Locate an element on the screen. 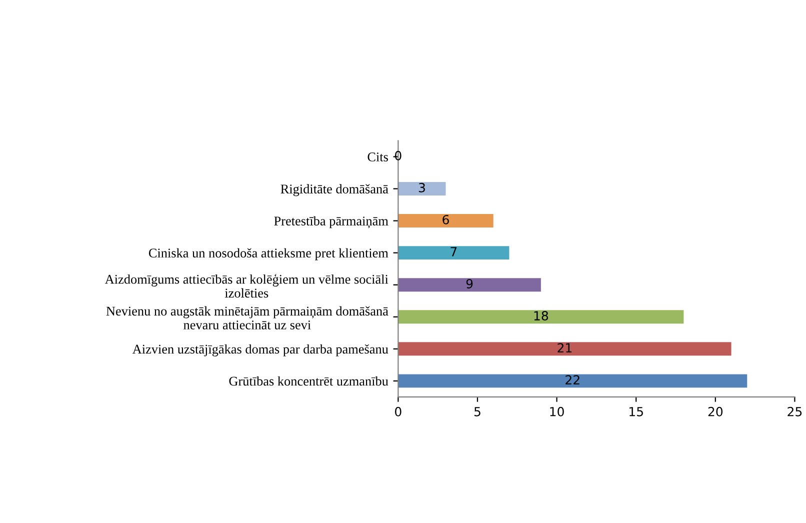 This screenshot has width=806, height=523. x-tick-label: 0 is located at coordinates (398, 411).